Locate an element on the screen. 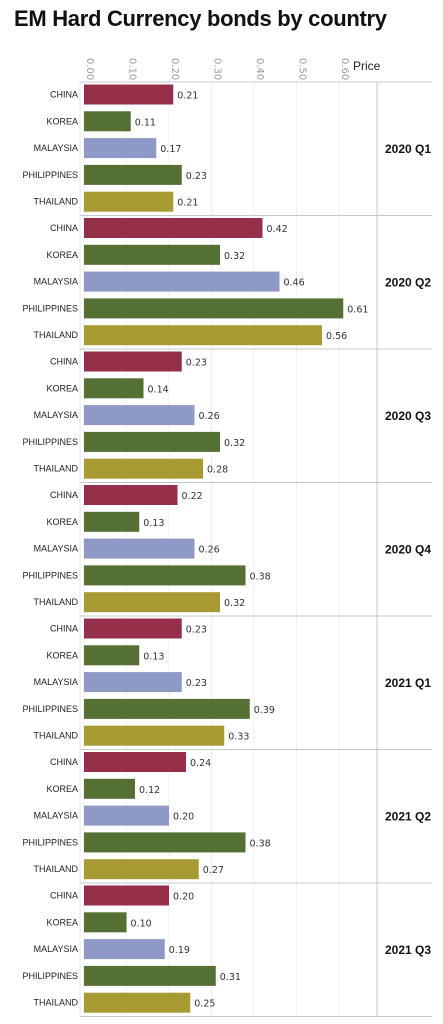 Image resolution: width=443 pixels, height=1024 pixels. x-axis-label: Price is located at coordinates (367, 66).